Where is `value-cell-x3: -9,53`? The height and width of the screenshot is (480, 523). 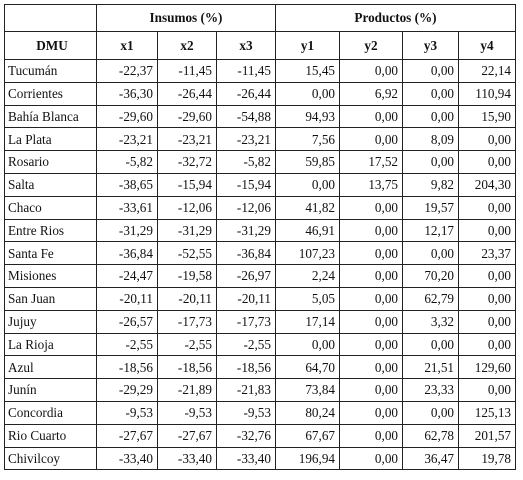
value-cell-x3: -9,53 is located at coordinates (246, 412).